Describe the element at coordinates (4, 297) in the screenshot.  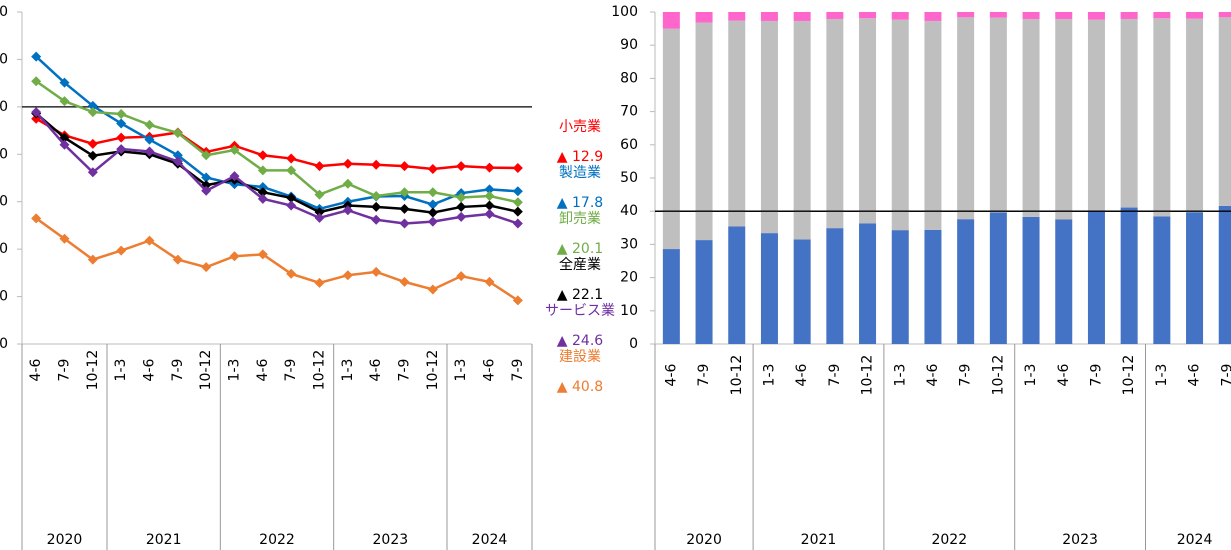
I see `y-tick-label: ▲40` at that location.